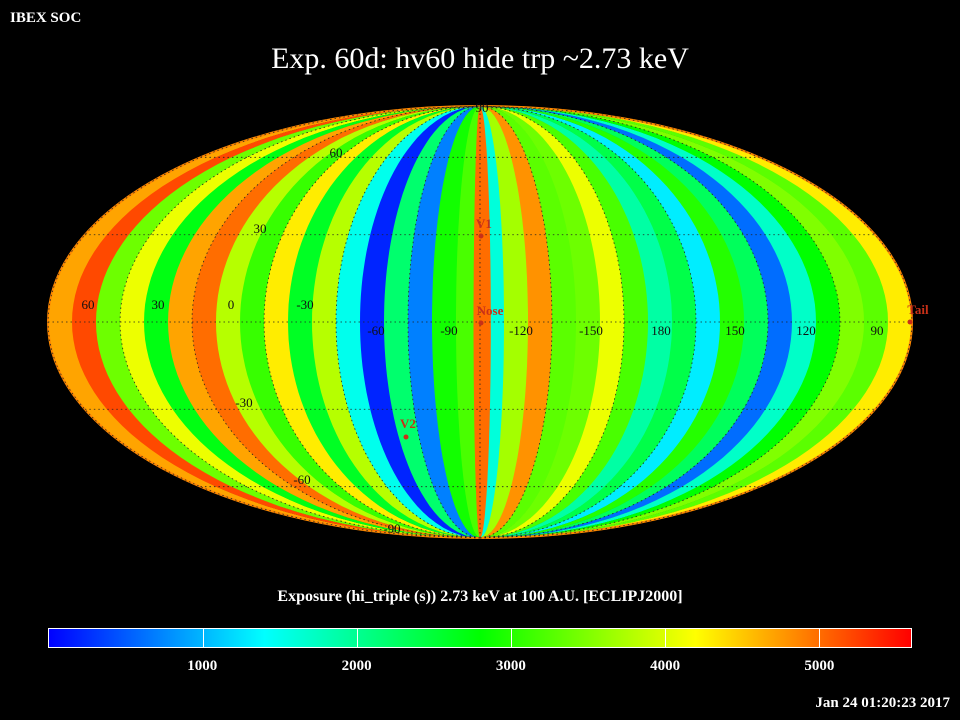 The image size is (960, 720). I want to click on lat-label: -60, so click(301, 479).